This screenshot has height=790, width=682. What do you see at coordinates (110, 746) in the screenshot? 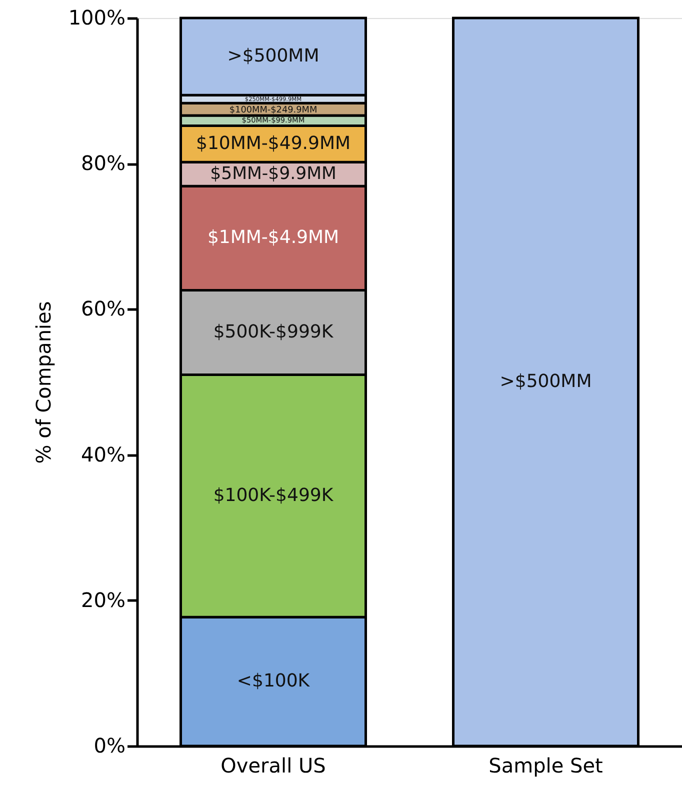
I see `y-tick-label: 0%` at bounding box center [110, 746].